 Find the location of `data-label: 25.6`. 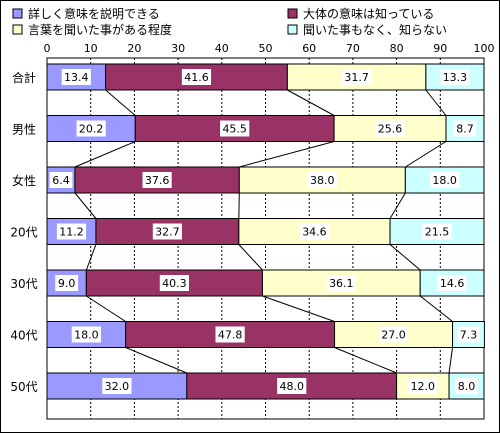

data-label: 25.6 is located at coordinates (390, 129).